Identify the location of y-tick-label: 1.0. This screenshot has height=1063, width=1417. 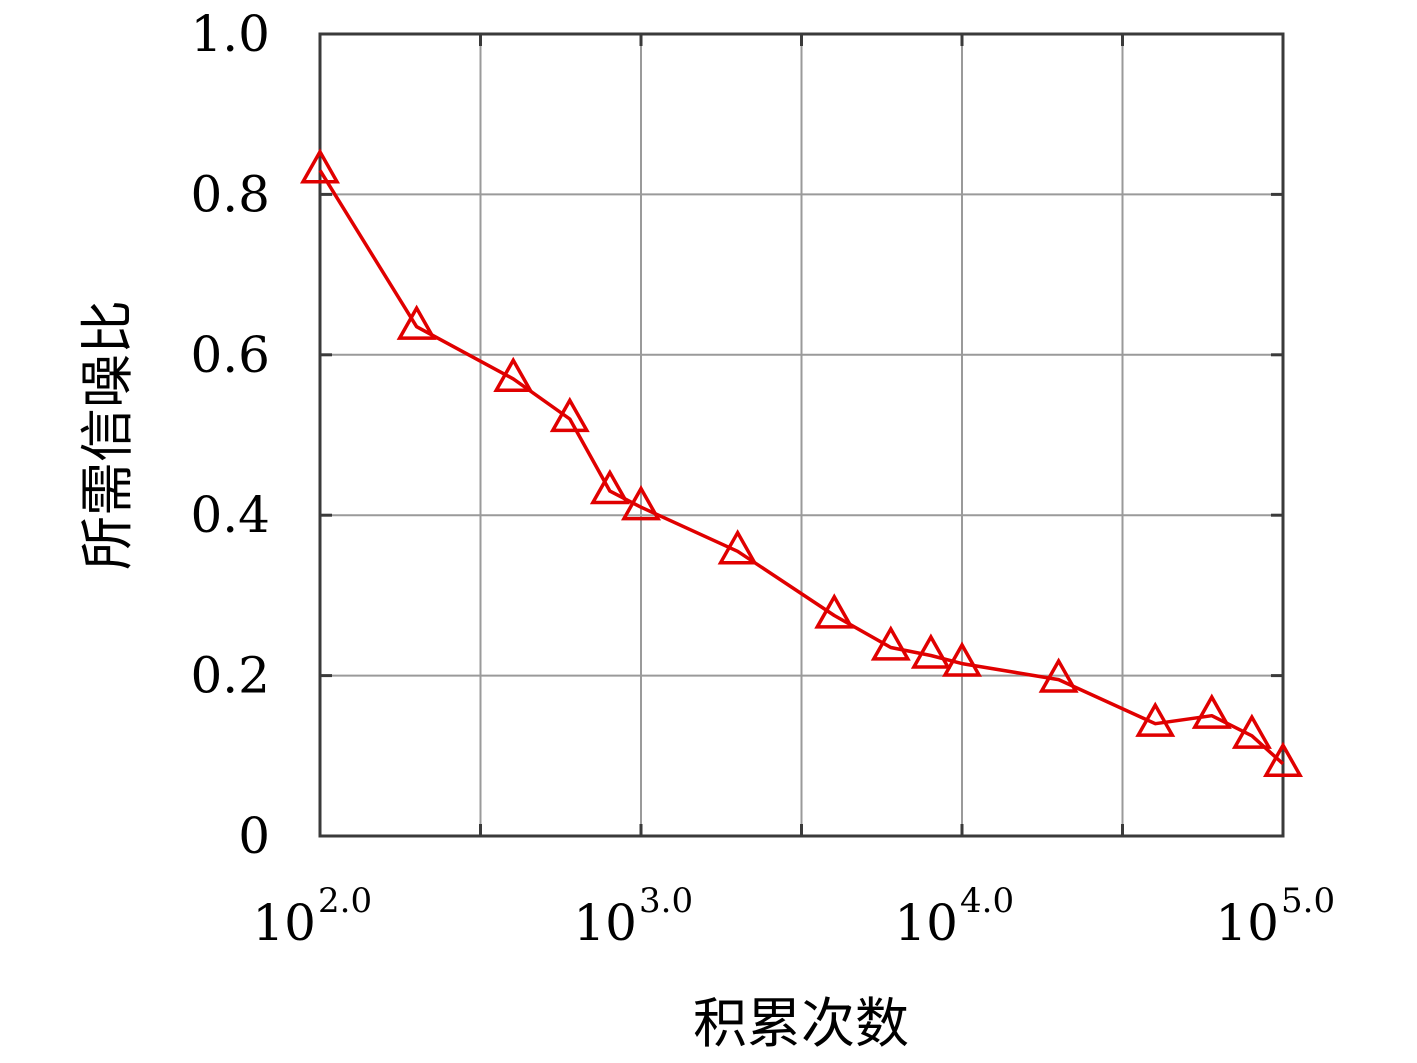
(230, 34).